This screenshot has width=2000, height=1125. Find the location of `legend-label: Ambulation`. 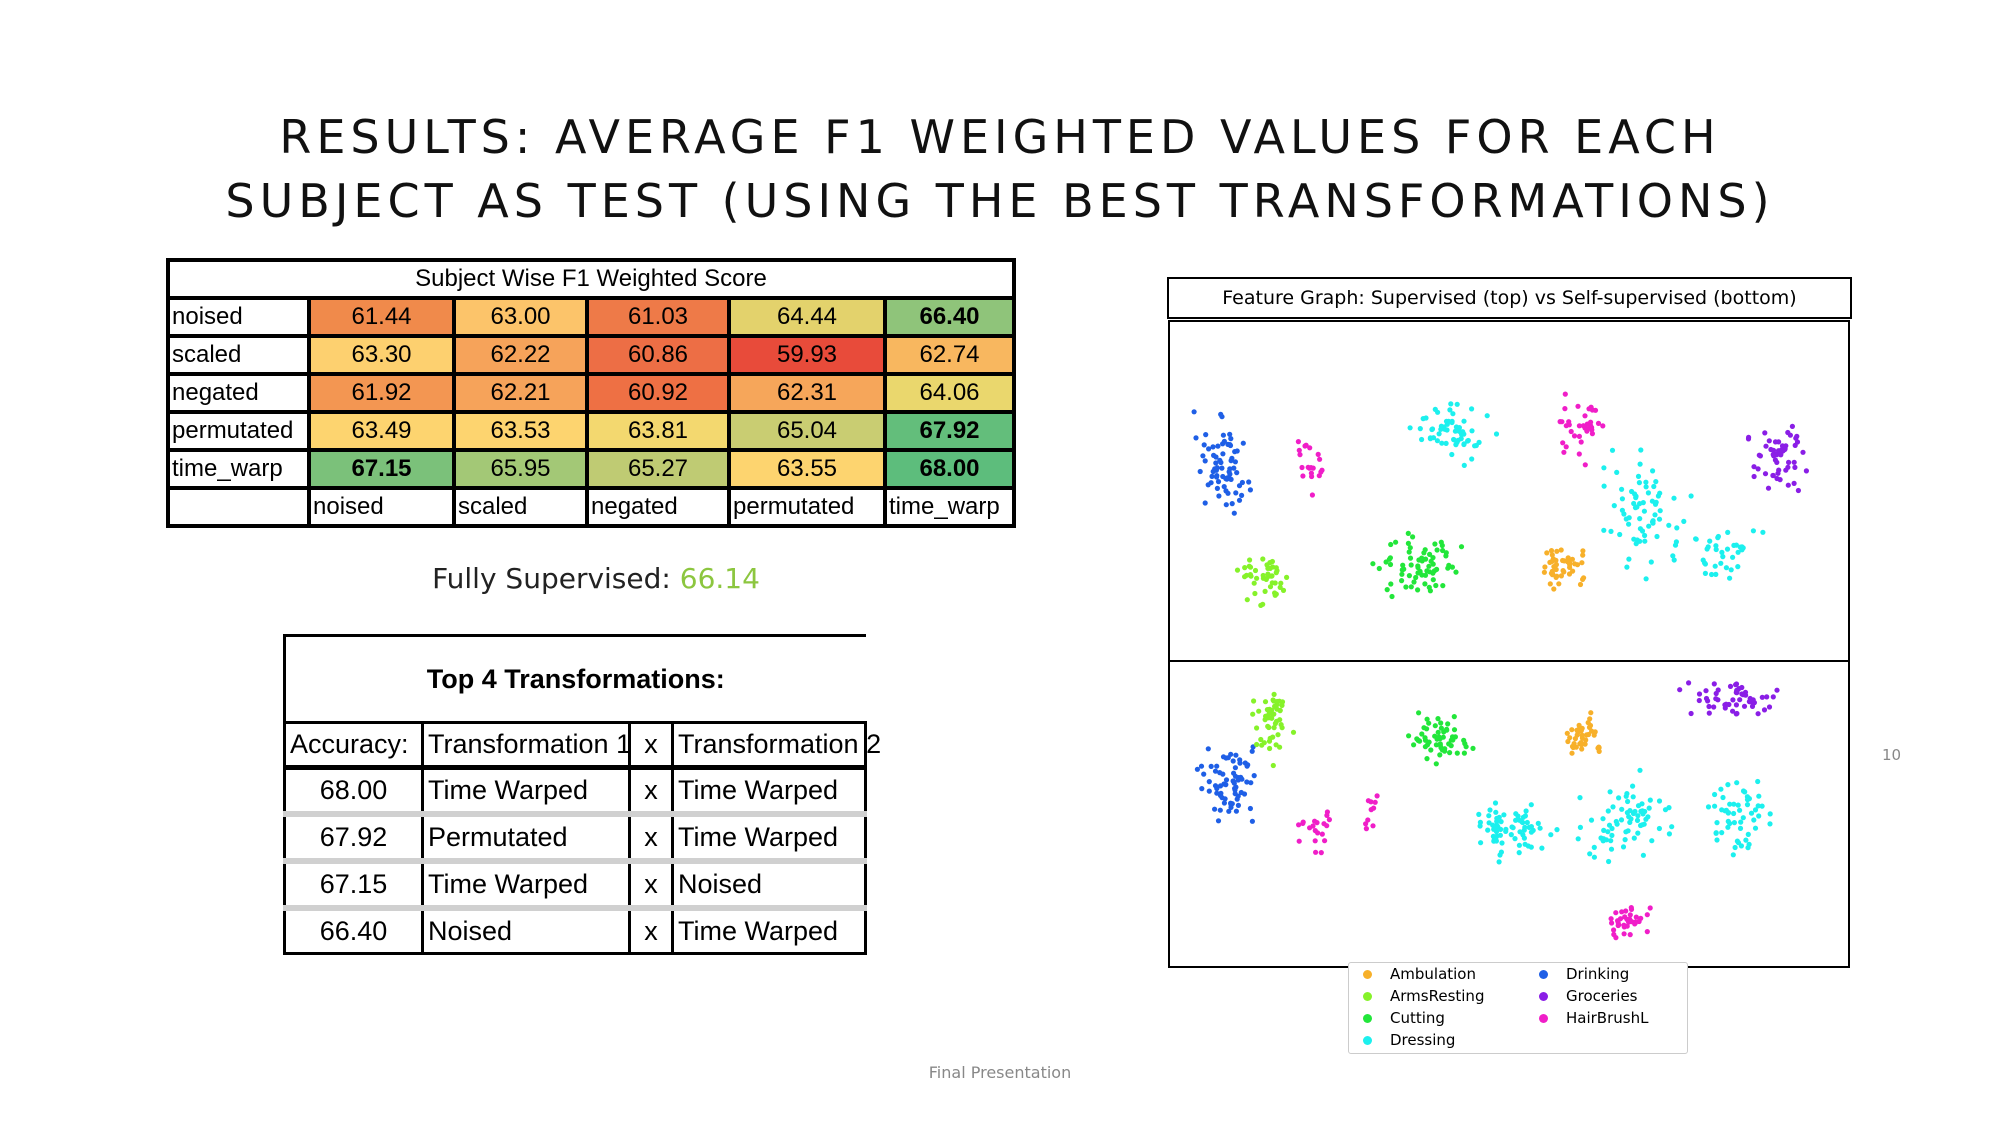

legend-label: Ambulation is located at coordinates (1433, 974).